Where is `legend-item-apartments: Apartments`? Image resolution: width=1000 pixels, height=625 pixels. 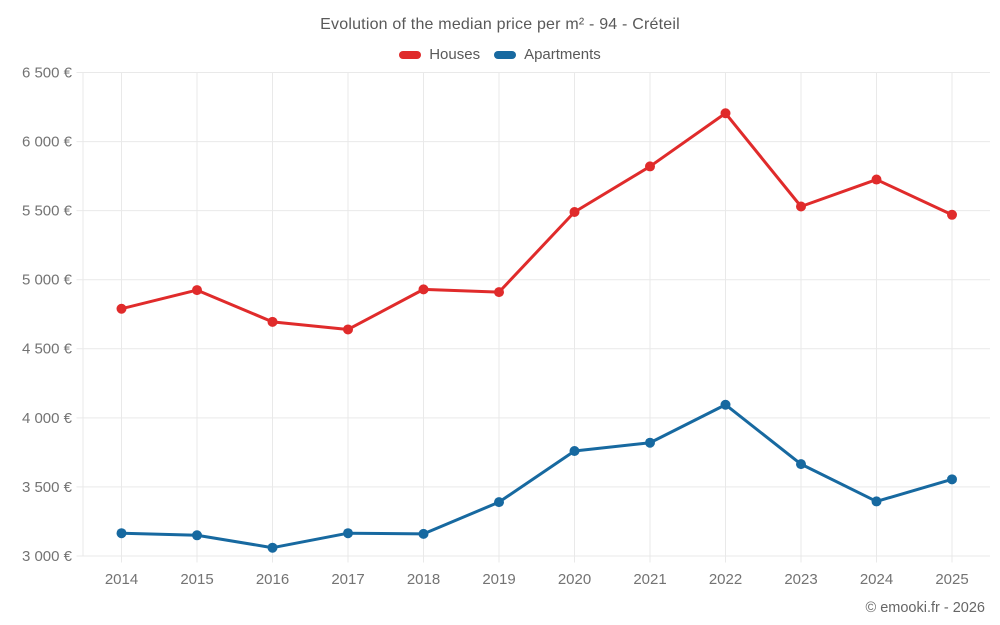 legend-item-apartments: Apartments is located at coordinates (547, 54).